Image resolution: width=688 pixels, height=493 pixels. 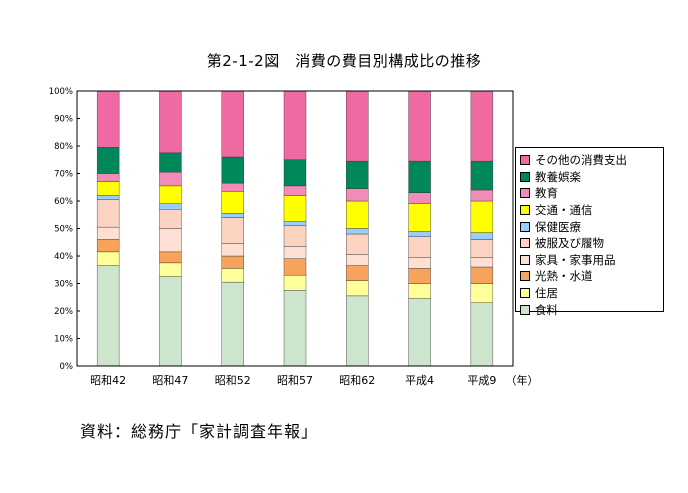 What do you see at coordinates (63, 202) in the screenshot?
I see `y-tick-label: 60%` at bounding box center [63, 202].